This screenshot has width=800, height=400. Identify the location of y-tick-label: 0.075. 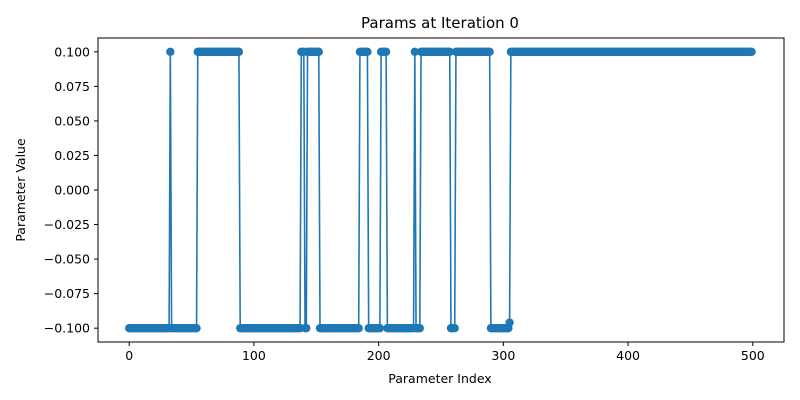
(72, 86).